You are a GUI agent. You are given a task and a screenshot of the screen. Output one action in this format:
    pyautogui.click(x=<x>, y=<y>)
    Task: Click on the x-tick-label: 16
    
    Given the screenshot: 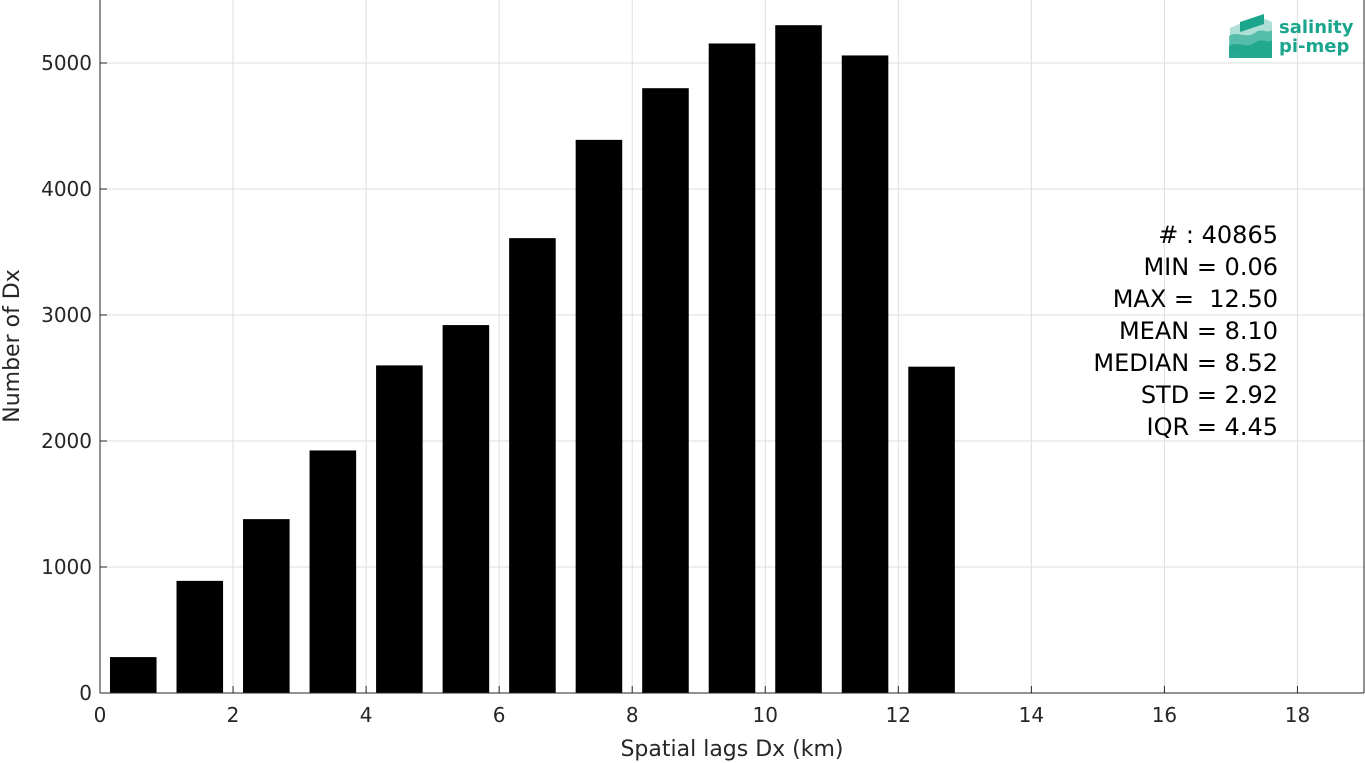 What is the action you would take?
    pyautogui.click(x=1164, y=715)
    